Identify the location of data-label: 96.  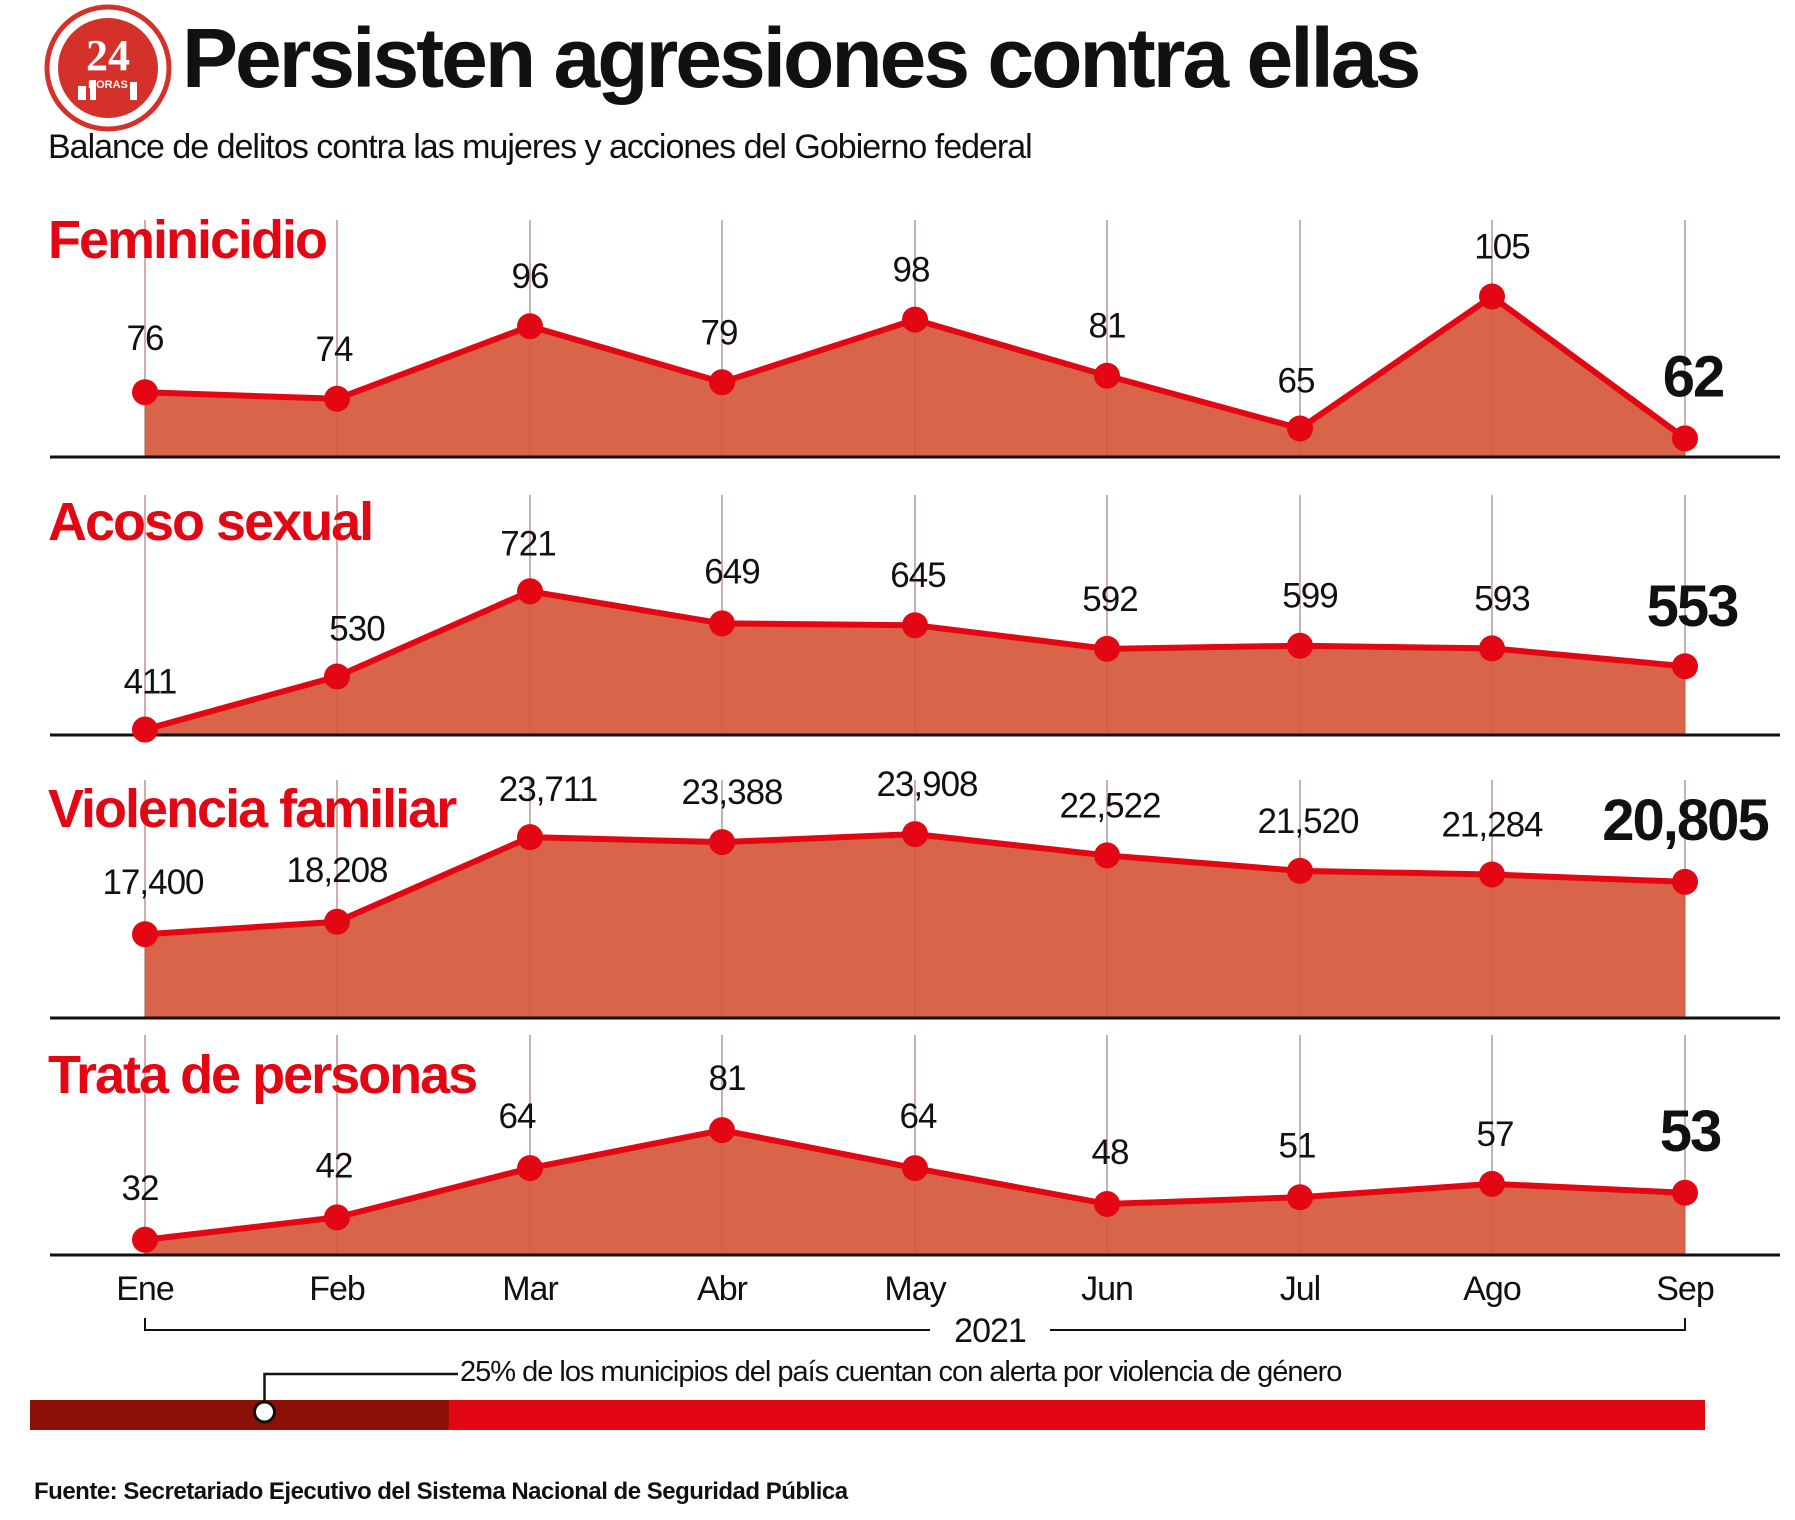
(530, 276).